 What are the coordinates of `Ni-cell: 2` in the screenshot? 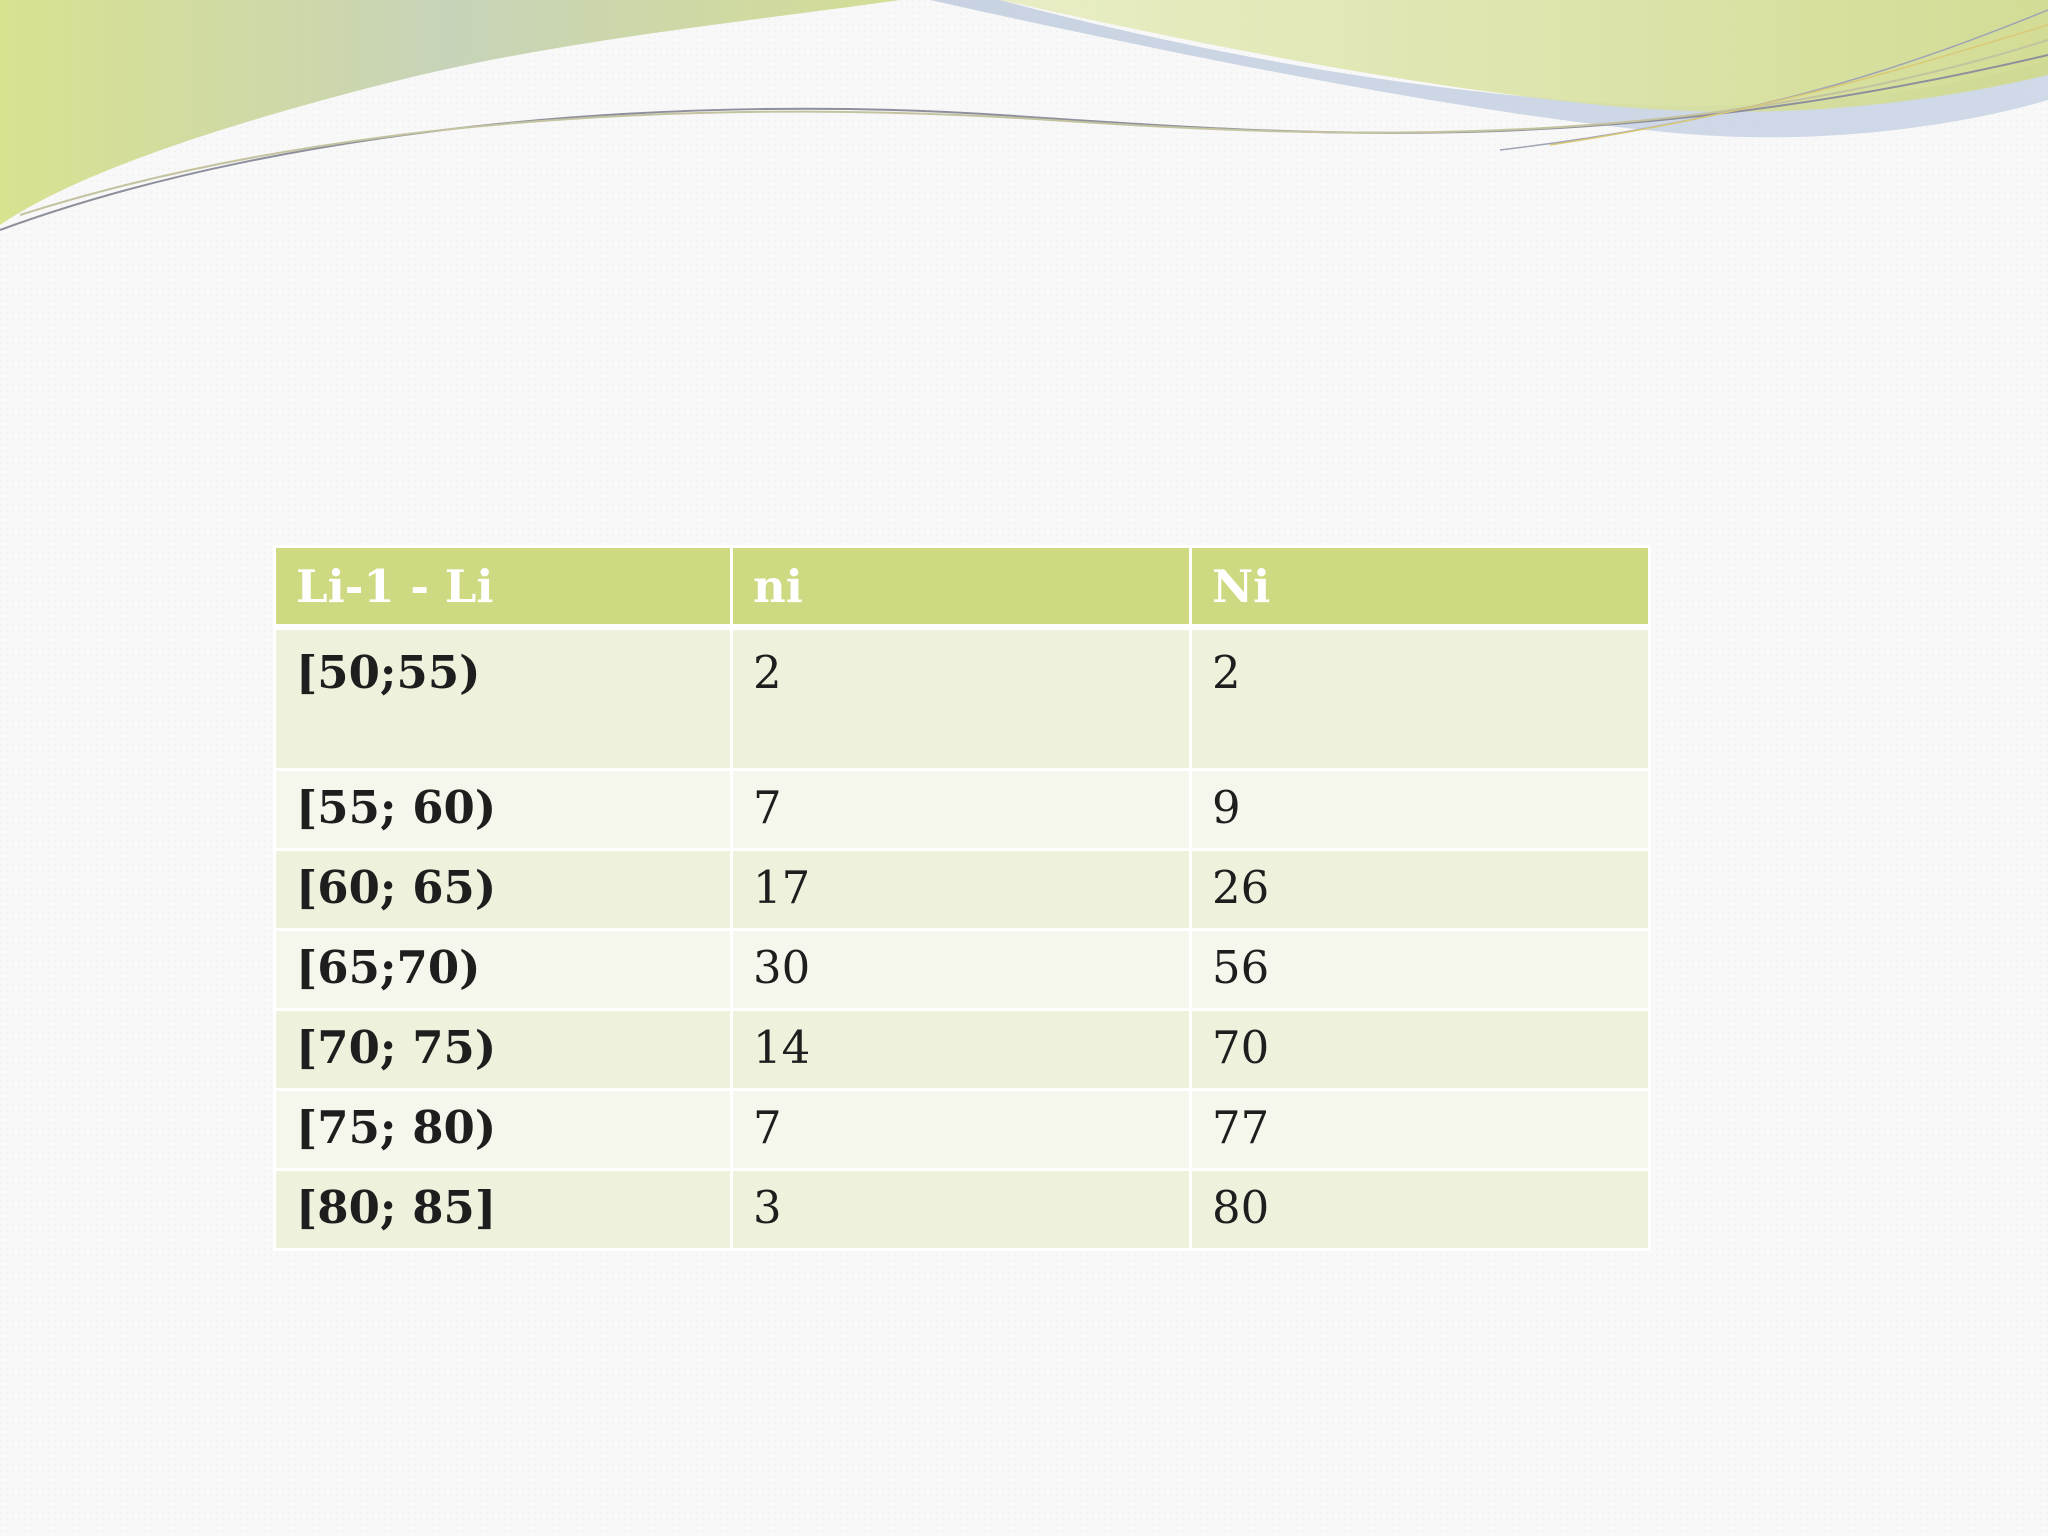 It's located at (1420, 698).